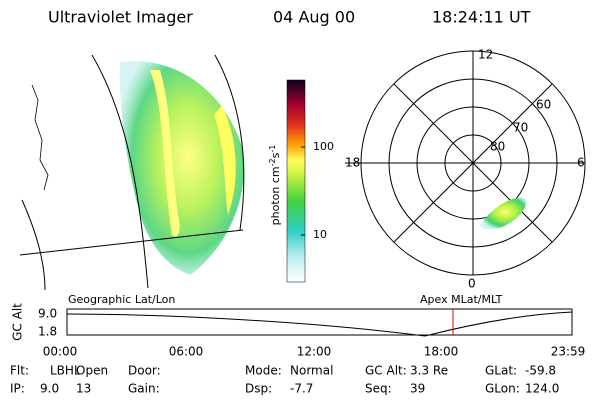 Image resolution: width=600 pixels, height=400 pixels. Describe the element at coordinates (543, 105) in the screenshot. I see `lat-label: 60` at that location.